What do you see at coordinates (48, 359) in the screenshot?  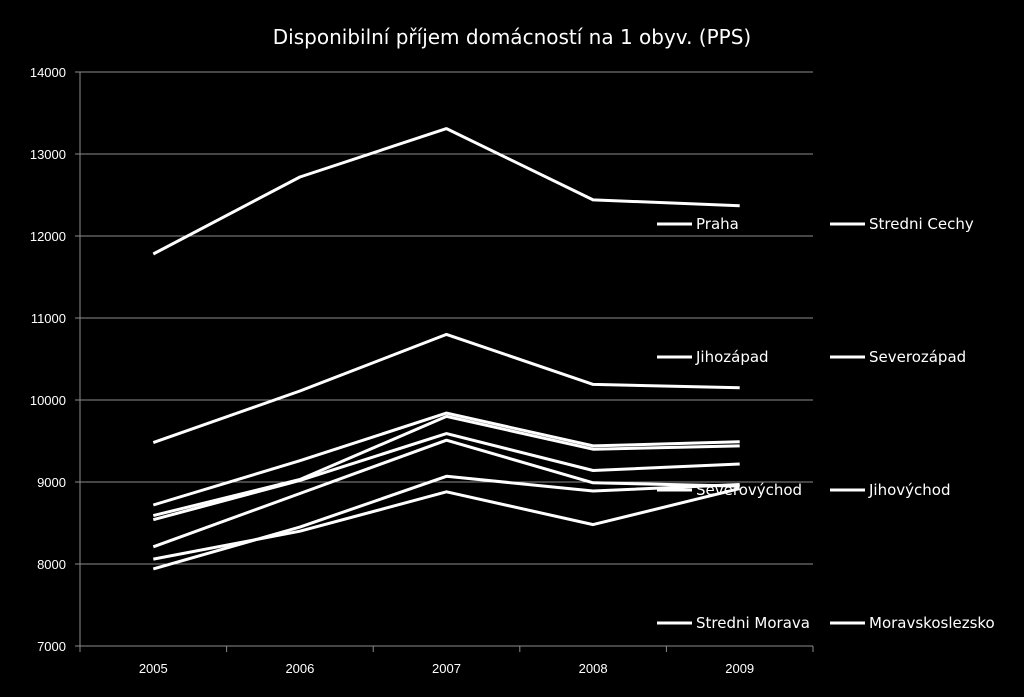 I see `y-axis-tick-labels: 7000 8000 9000 10000 11000 12000 13000 14000` at bounding box center [48, 359].